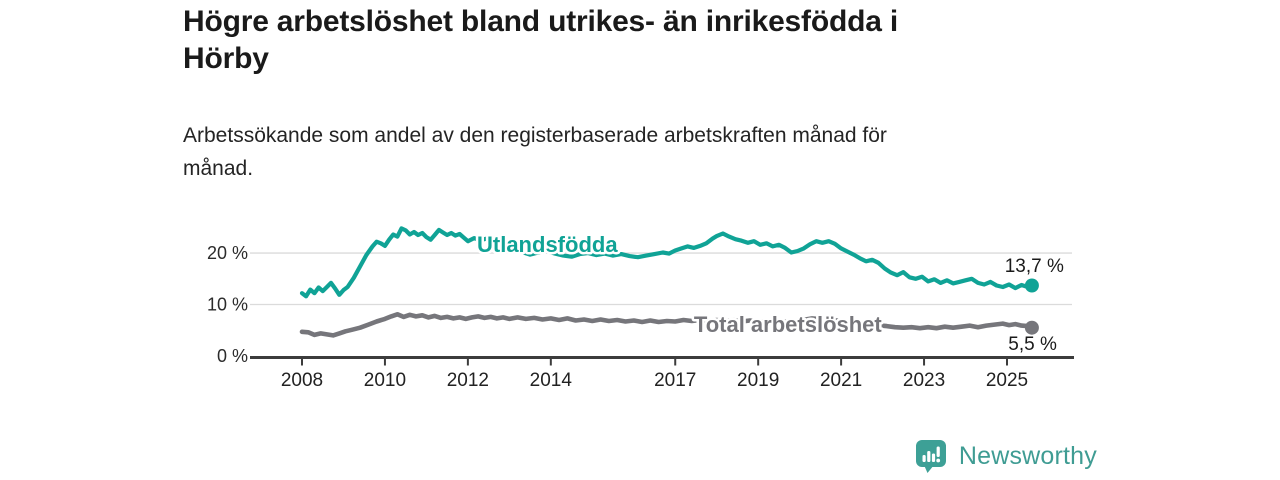  I want to click on x-tick-label-2017: 2017, so click(675, 380).